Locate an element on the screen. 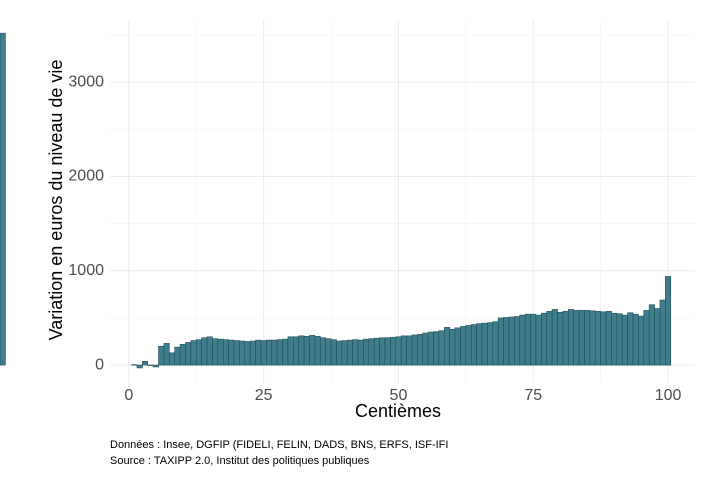 The width and height of the screenshot is (725, 488). y-tick-label: 3000 is located at coordinates (86, 81).